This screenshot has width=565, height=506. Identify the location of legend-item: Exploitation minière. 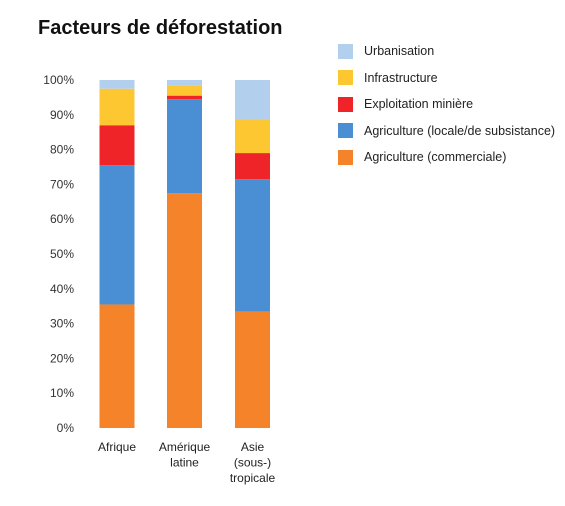
(446, 104).